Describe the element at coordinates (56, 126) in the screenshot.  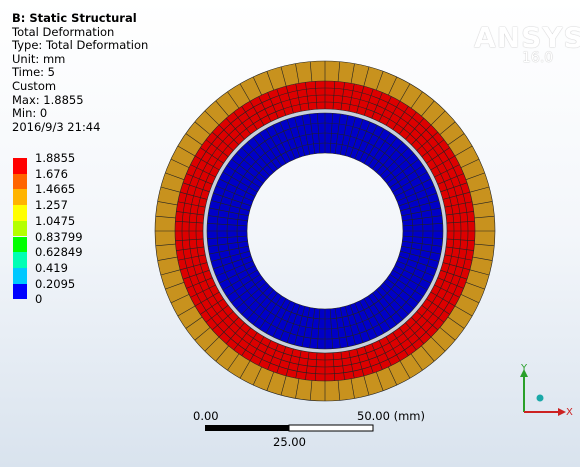
I see `info: 2016/9/3 21:44` at that location.